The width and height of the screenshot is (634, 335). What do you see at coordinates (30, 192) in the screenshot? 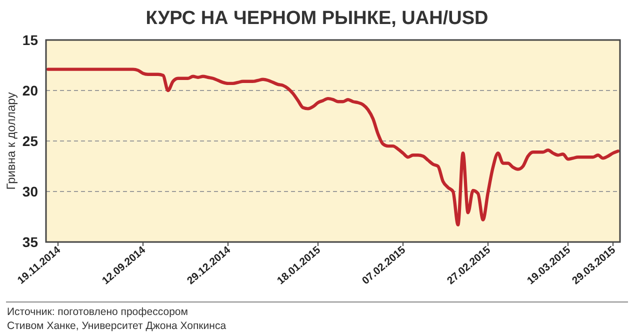
I see `y-tick-label: 30` at bounding box center [30, 192].